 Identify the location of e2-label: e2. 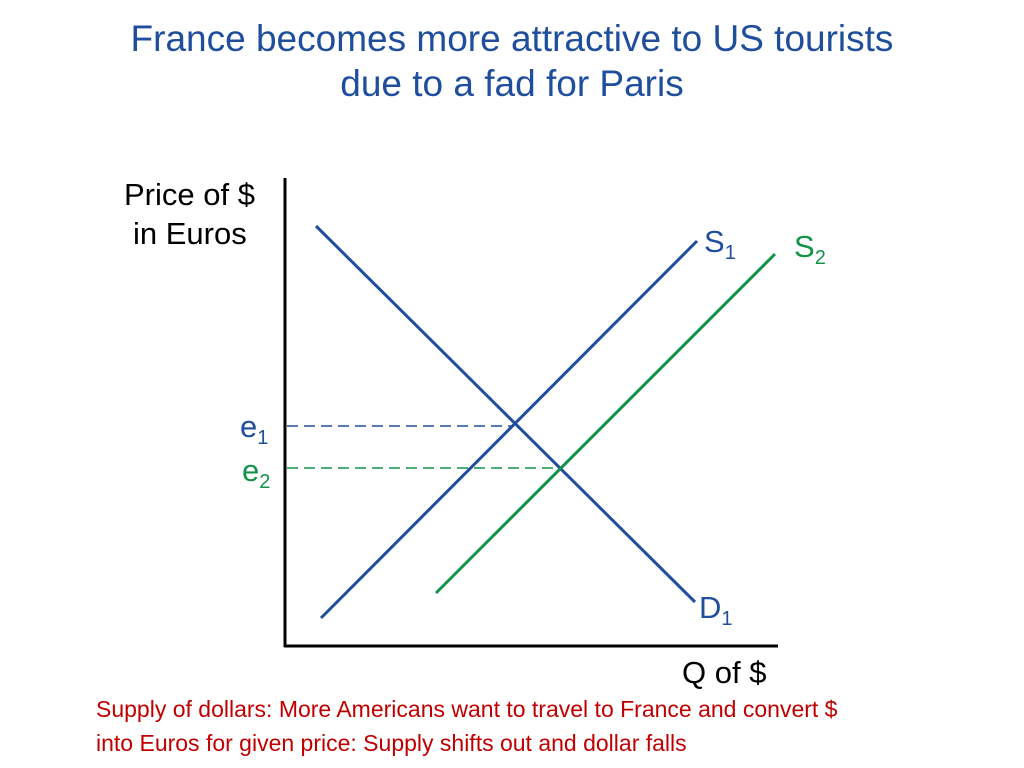
(256, 473).